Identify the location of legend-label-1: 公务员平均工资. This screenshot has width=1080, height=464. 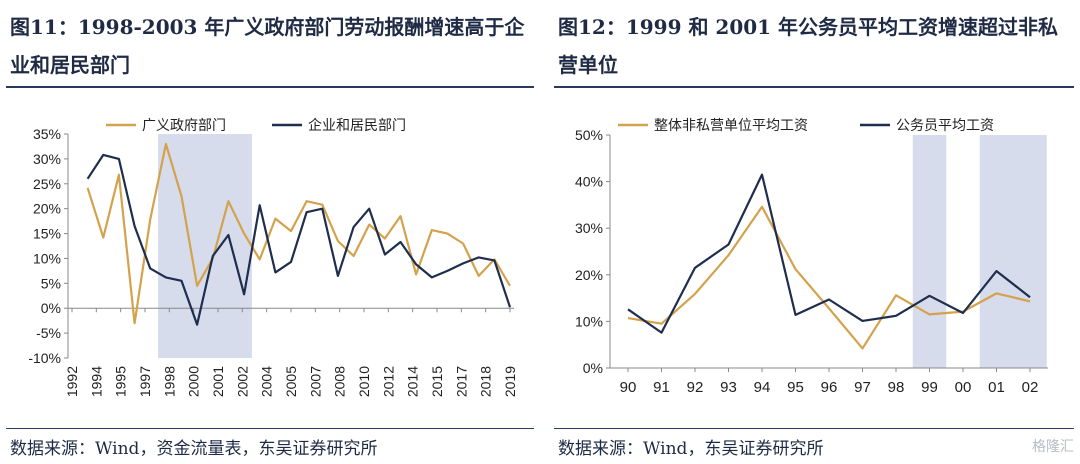
(945, 126).